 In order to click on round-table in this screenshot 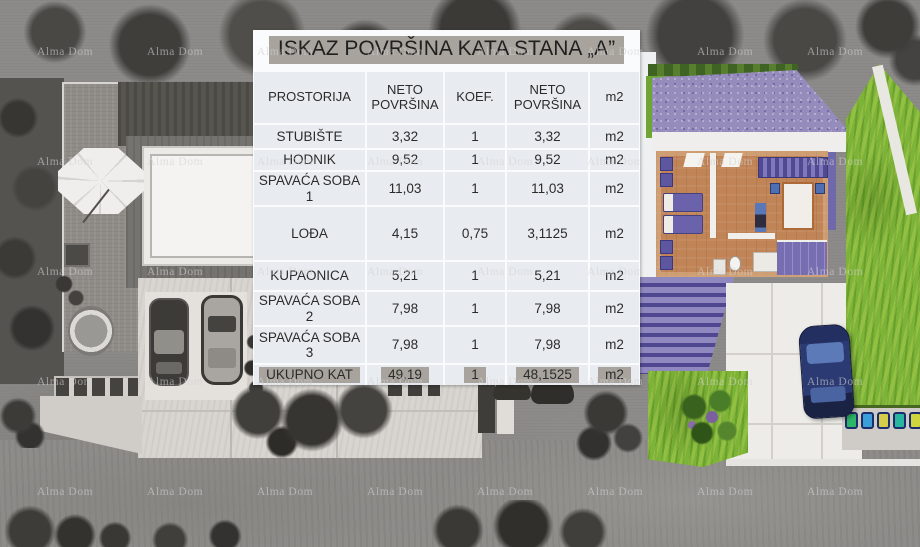, I will do `click(91, 331)`.